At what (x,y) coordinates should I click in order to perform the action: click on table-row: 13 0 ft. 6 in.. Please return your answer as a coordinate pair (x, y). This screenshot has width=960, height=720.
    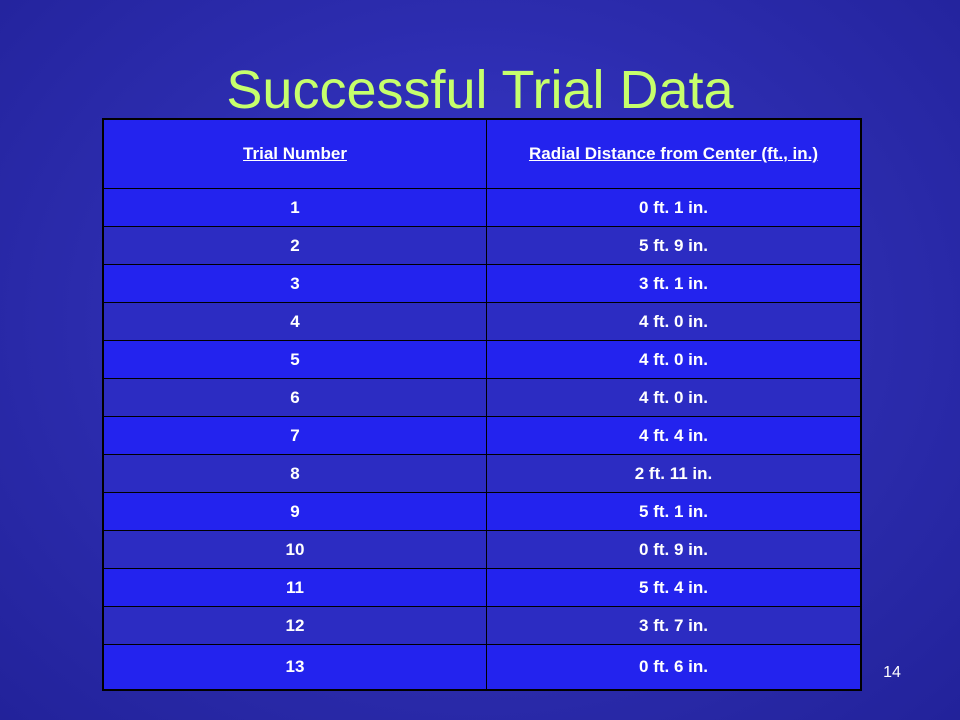
    Looking at the image, I should click on (482, 667).